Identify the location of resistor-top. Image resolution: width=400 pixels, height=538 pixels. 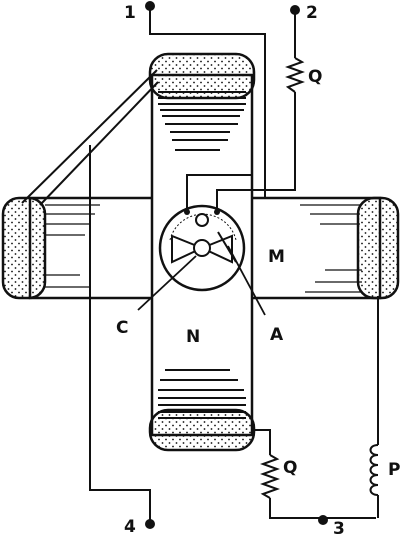
(295, 75).